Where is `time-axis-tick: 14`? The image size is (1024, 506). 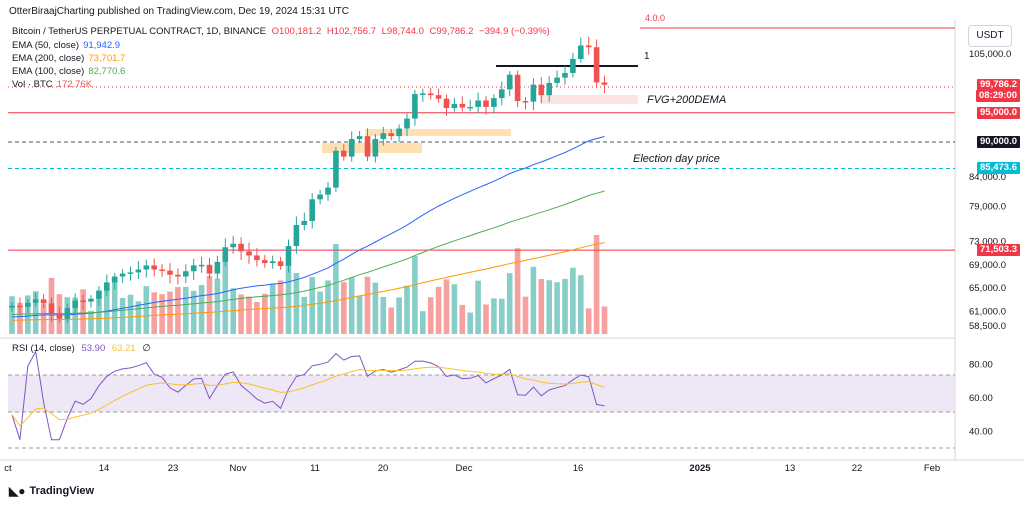
time-axis-tick: 14 is located at coordinates (104, 468).